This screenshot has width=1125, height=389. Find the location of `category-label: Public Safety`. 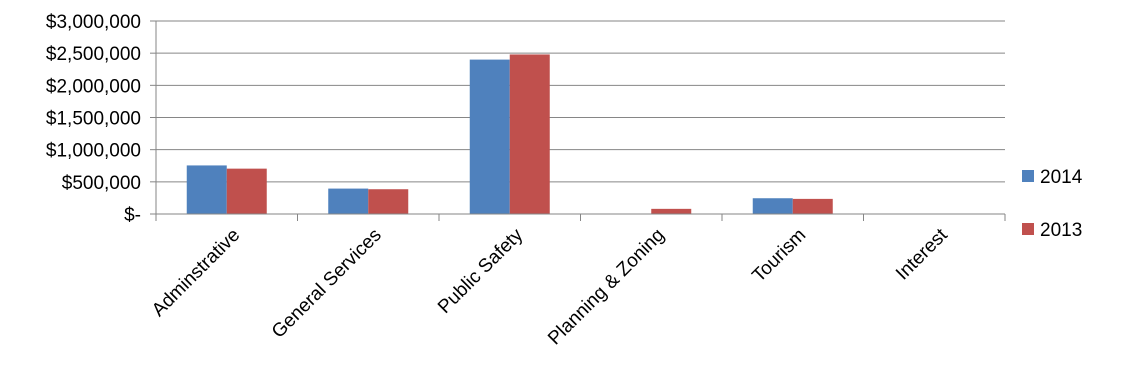

category-label: Public Safety is located at coordinates (481, 271).